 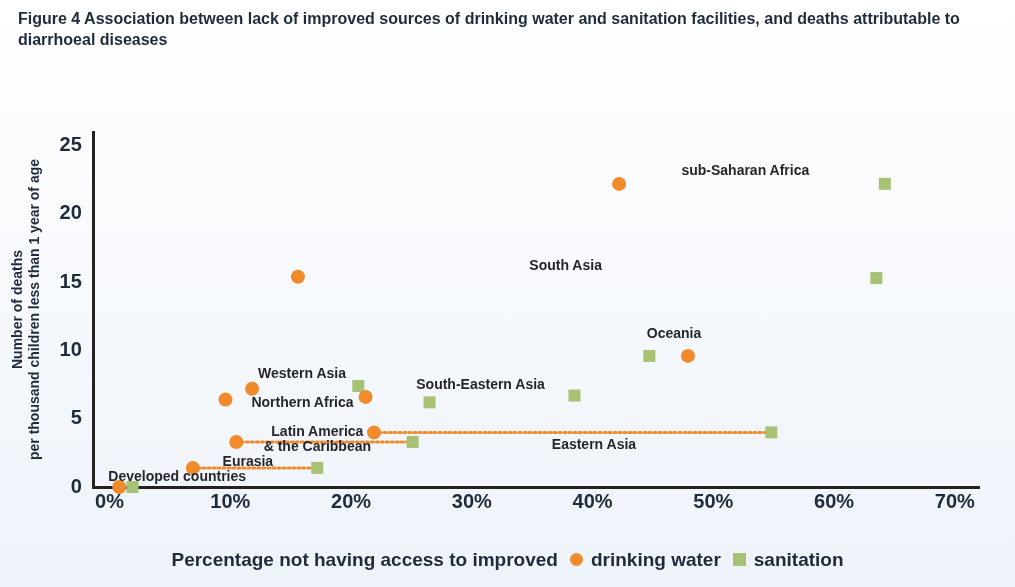 What do you see at coordinates (76, 485) in the screenshot?
I see `y-tick-label: 0` at bounding box center [76, 485].